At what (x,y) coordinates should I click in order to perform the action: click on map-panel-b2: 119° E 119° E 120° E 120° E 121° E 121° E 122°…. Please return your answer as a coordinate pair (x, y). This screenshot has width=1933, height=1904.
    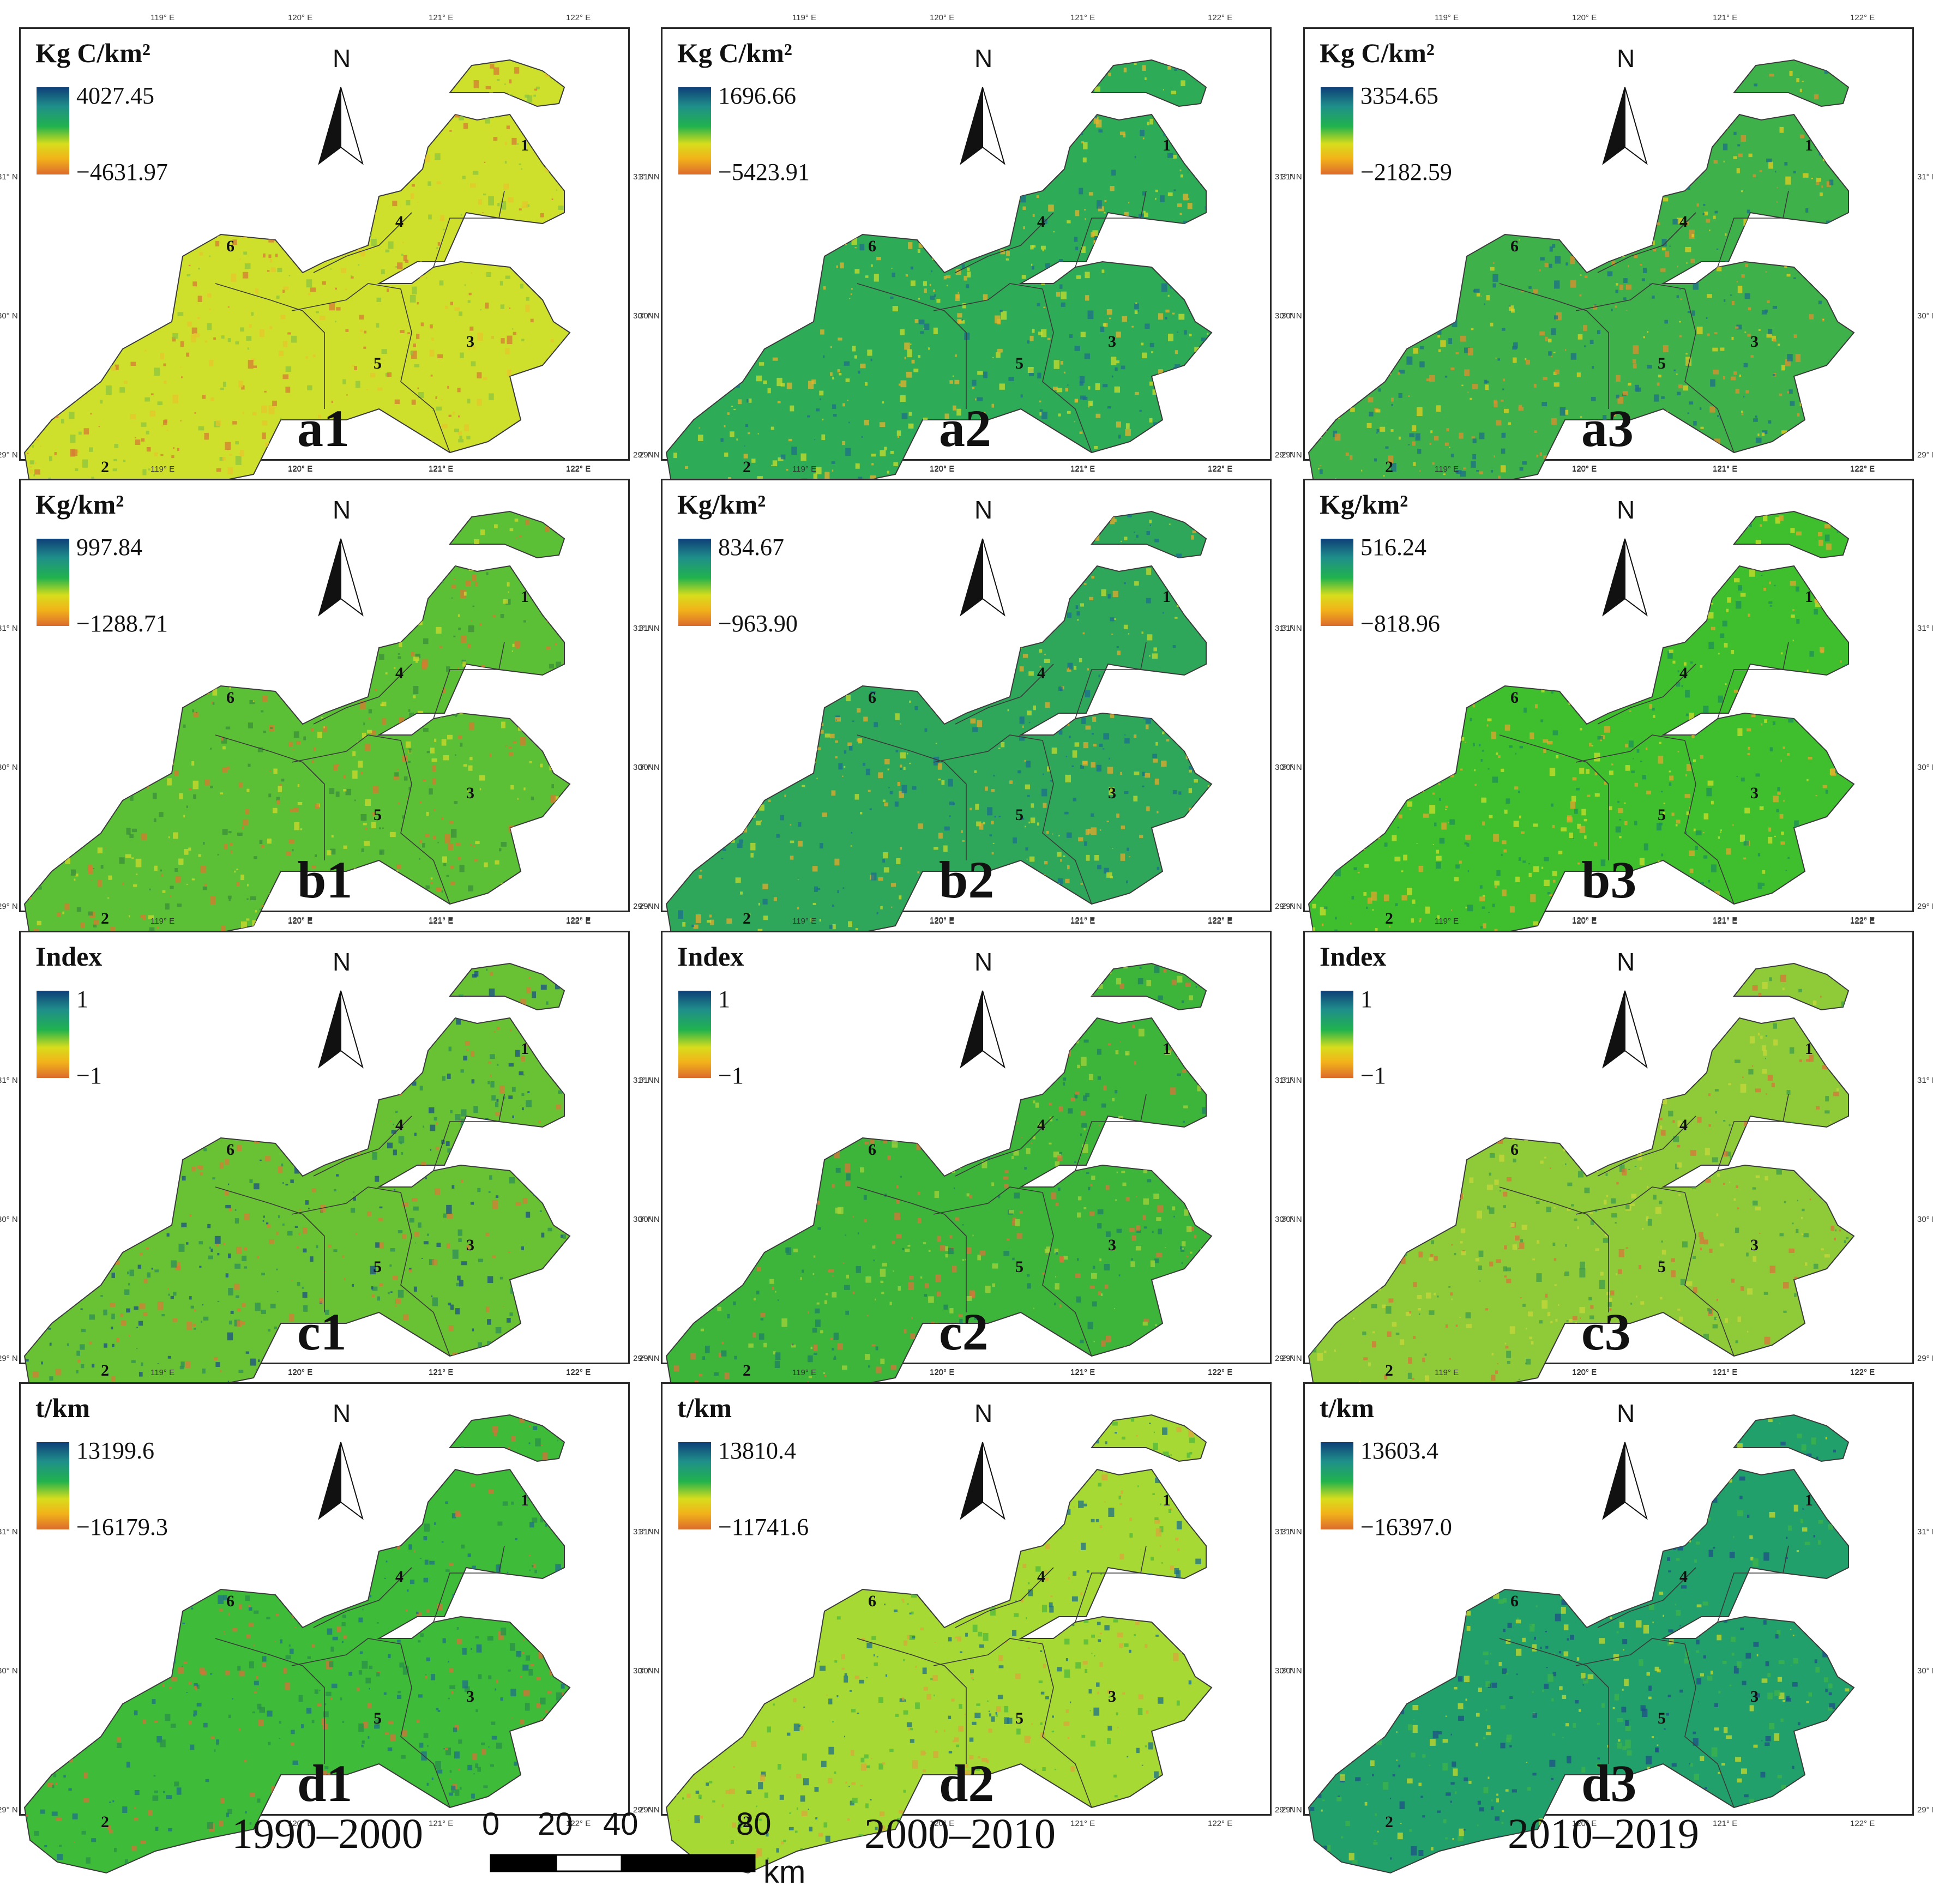
    Looking at the image, I should click on (968, 718).